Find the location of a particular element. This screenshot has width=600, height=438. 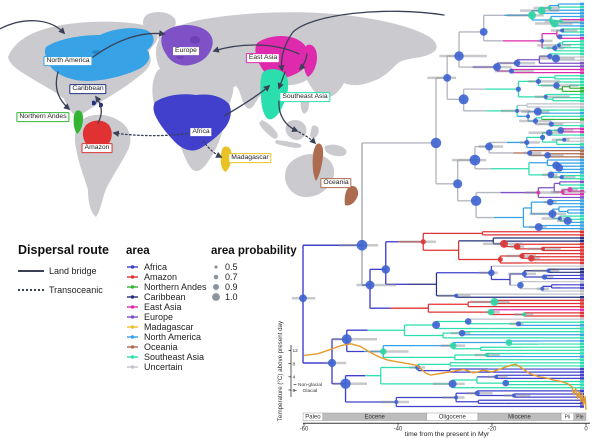

route-sa-to-caribbean is located at coordinates (98, 109).